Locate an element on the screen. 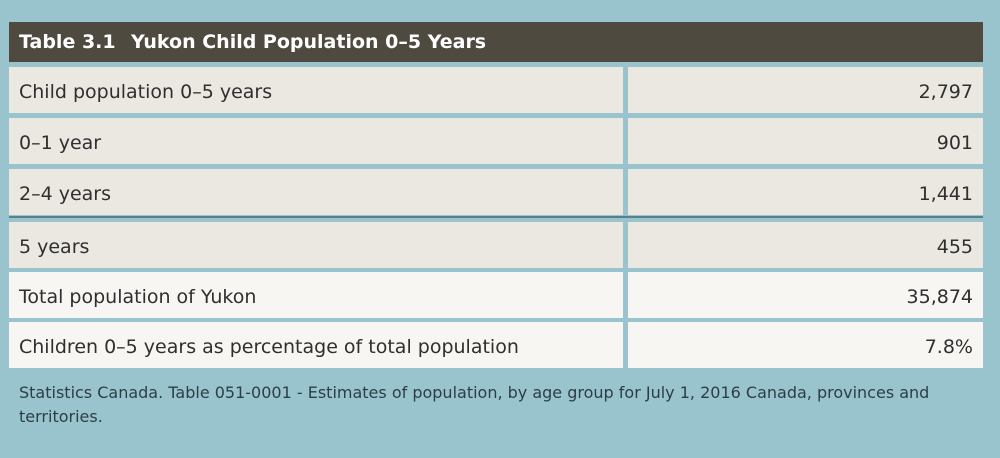 The height and width of the screenshot is (458, 1000). row-value: 35,874 is located at coordinates (805, 295).